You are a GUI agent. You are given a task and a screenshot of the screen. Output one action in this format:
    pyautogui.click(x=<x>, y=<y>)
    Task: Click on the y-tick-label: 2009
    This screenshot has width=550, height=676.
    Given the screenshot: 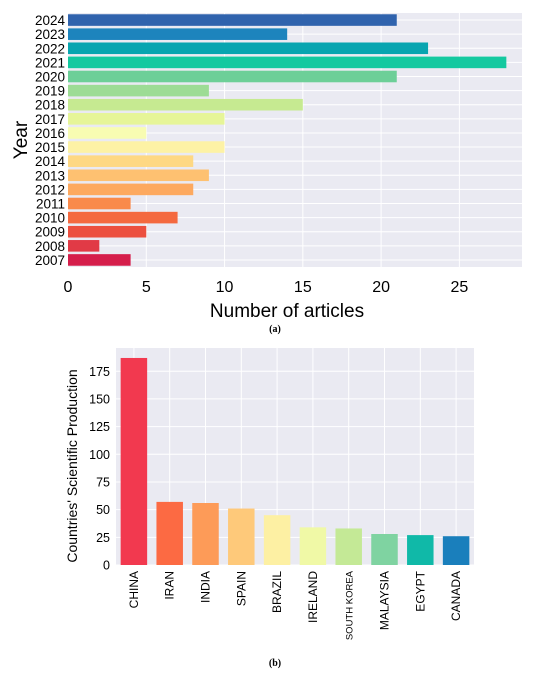 What is the action you would take?
    pyautogui.click(x=50, y=232)
    